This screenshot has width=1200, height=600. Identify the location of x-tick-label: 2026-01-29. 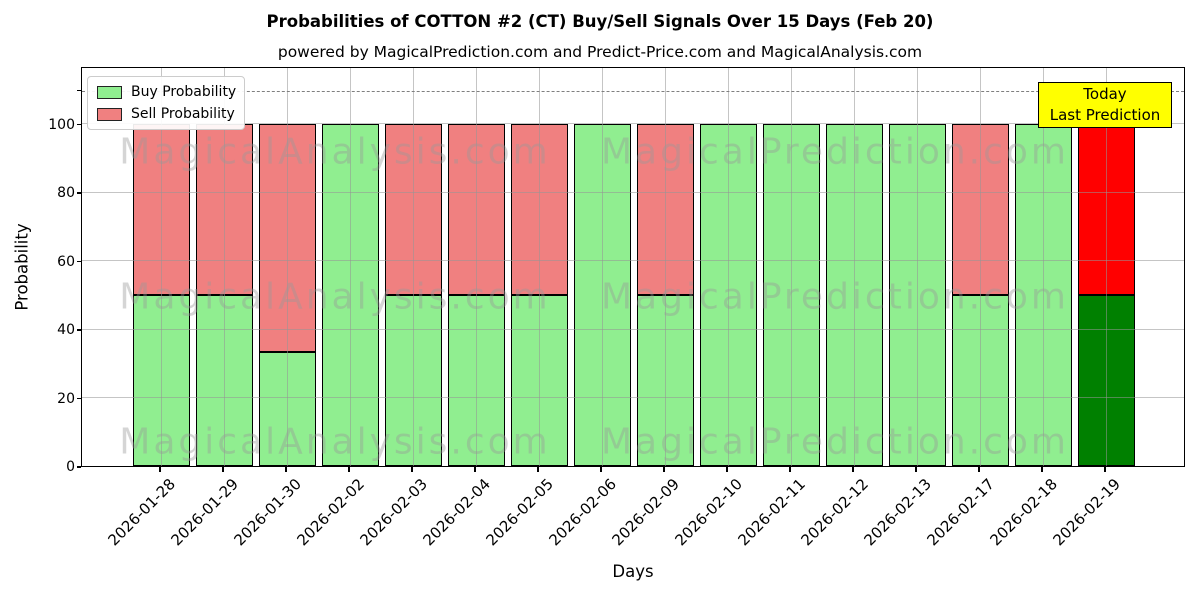
(204, 512).